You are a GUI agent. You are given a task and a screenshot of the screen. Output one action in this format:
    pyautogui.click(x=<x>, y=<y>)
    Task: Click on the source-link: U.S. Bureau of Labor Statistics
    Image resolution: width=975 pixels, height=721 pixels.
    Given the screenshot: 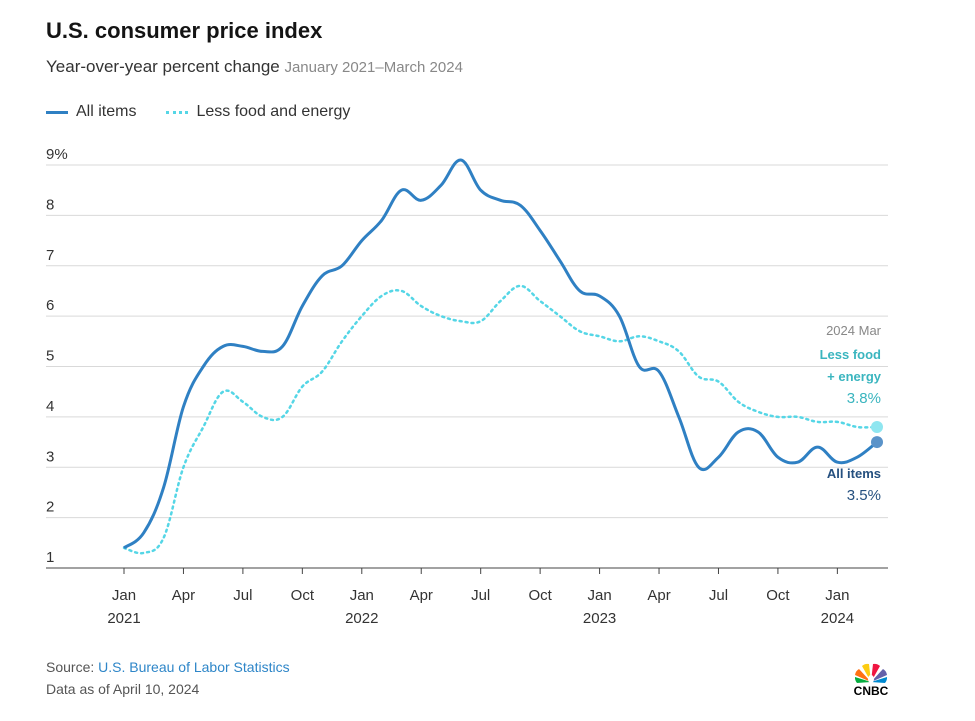 What is the action you would take?
    pyautogui.click(x=194, y=667)
    